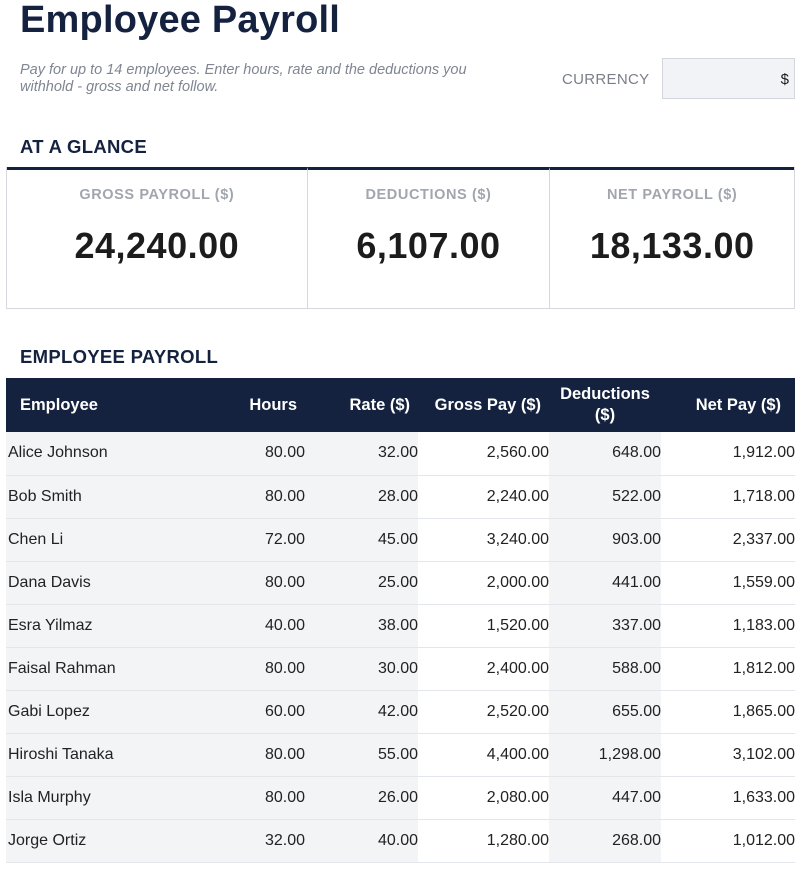  I want to click on cell-employee: Esra Yilmaz, so click(111, 626).